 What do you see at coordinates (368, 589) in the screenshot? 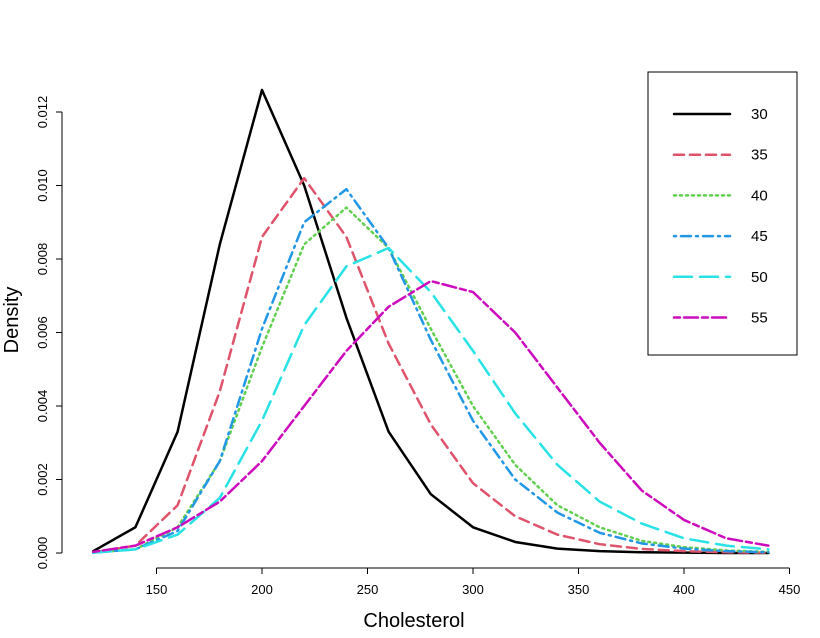
I see `x-tick-label-250: 250` at bounding box center [368, 589].